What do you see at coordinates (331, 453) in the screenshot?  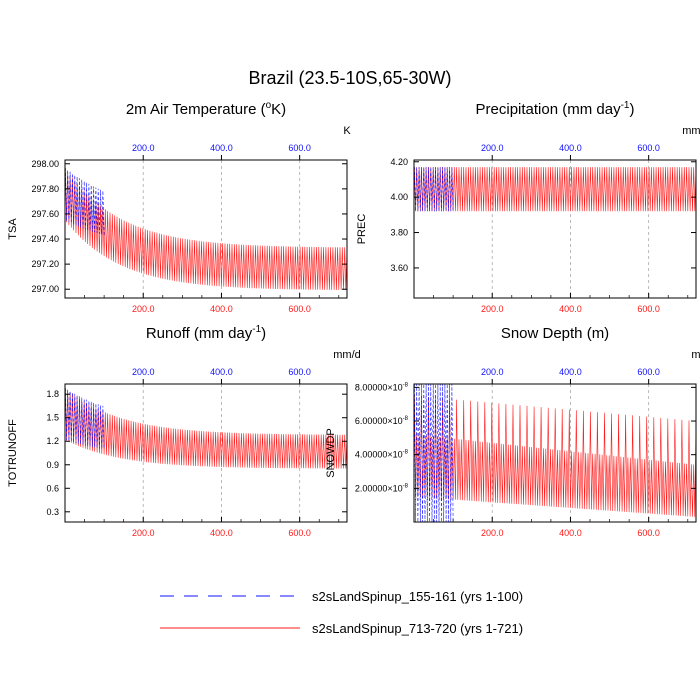 I see `y-axis-label: SNOWDP` at bounding box center [331, 453].